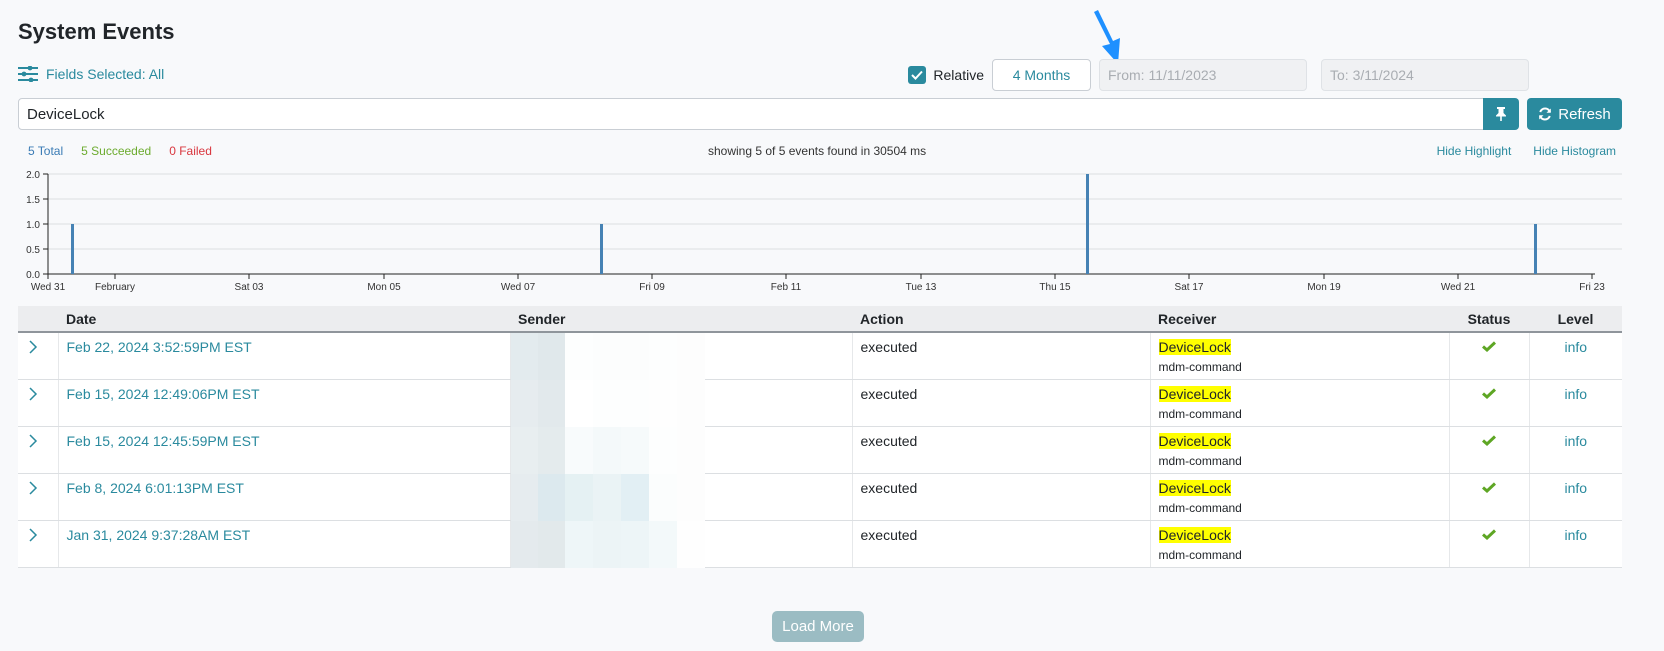 This screenshot has width=1664, height=651. I want to click on view-toggles: Hide Highlight Hide Histogram, so click(1526, 151).